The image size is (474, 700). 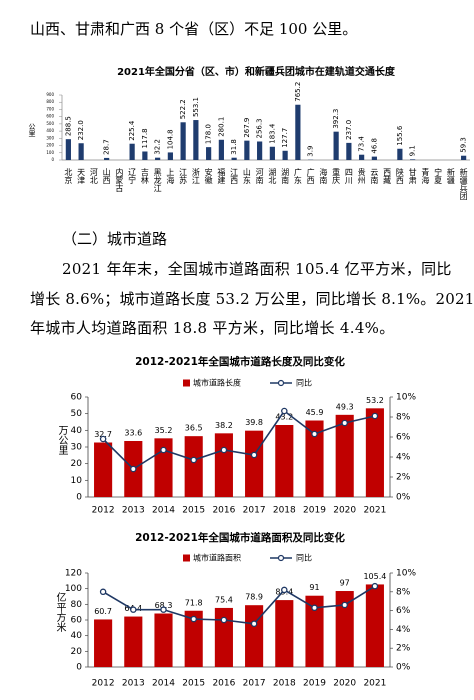 I want to click on y-tick-label: 40, so click(x=77, y=636).